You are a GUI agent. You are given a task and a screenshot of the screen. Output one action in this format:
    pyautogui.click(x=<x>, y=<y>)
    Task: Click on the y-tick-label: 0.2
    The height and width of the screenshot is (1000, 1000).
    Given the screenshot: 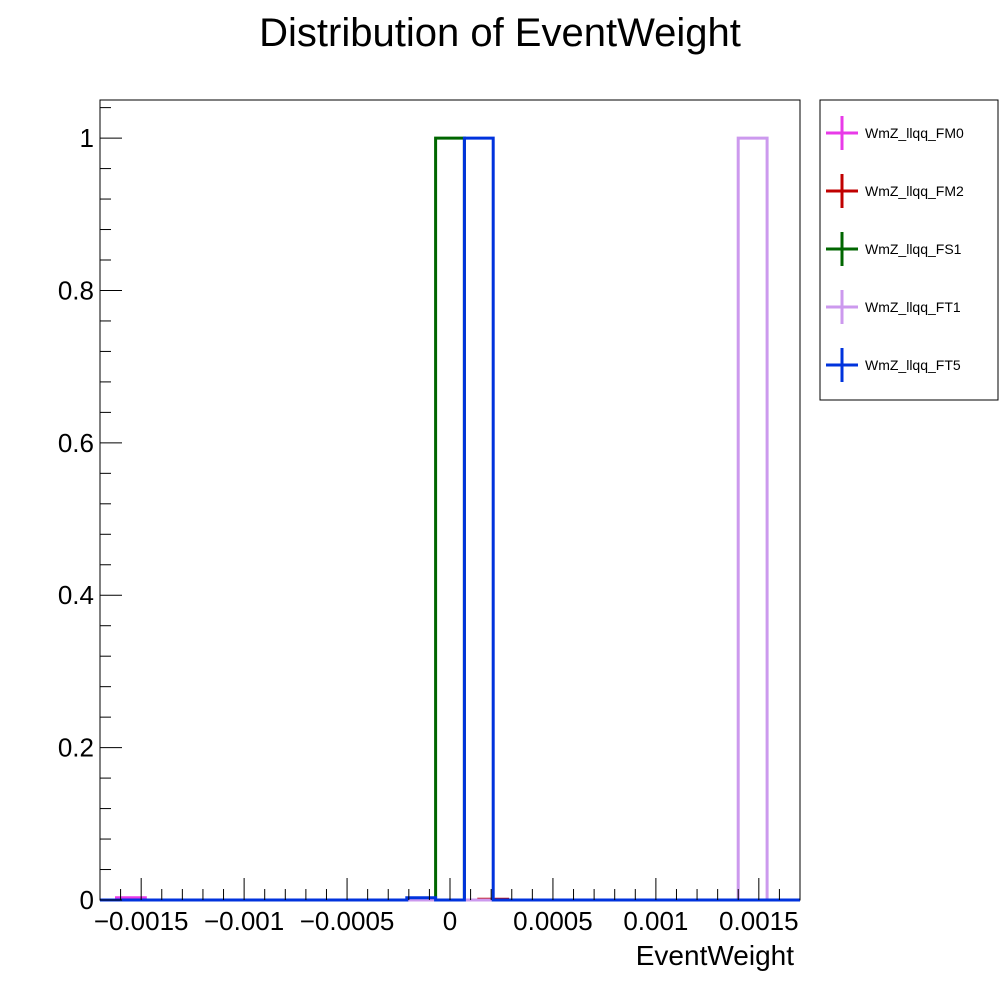 What is the action you would take?
    pyautogui.click(x=76, y=748)
    